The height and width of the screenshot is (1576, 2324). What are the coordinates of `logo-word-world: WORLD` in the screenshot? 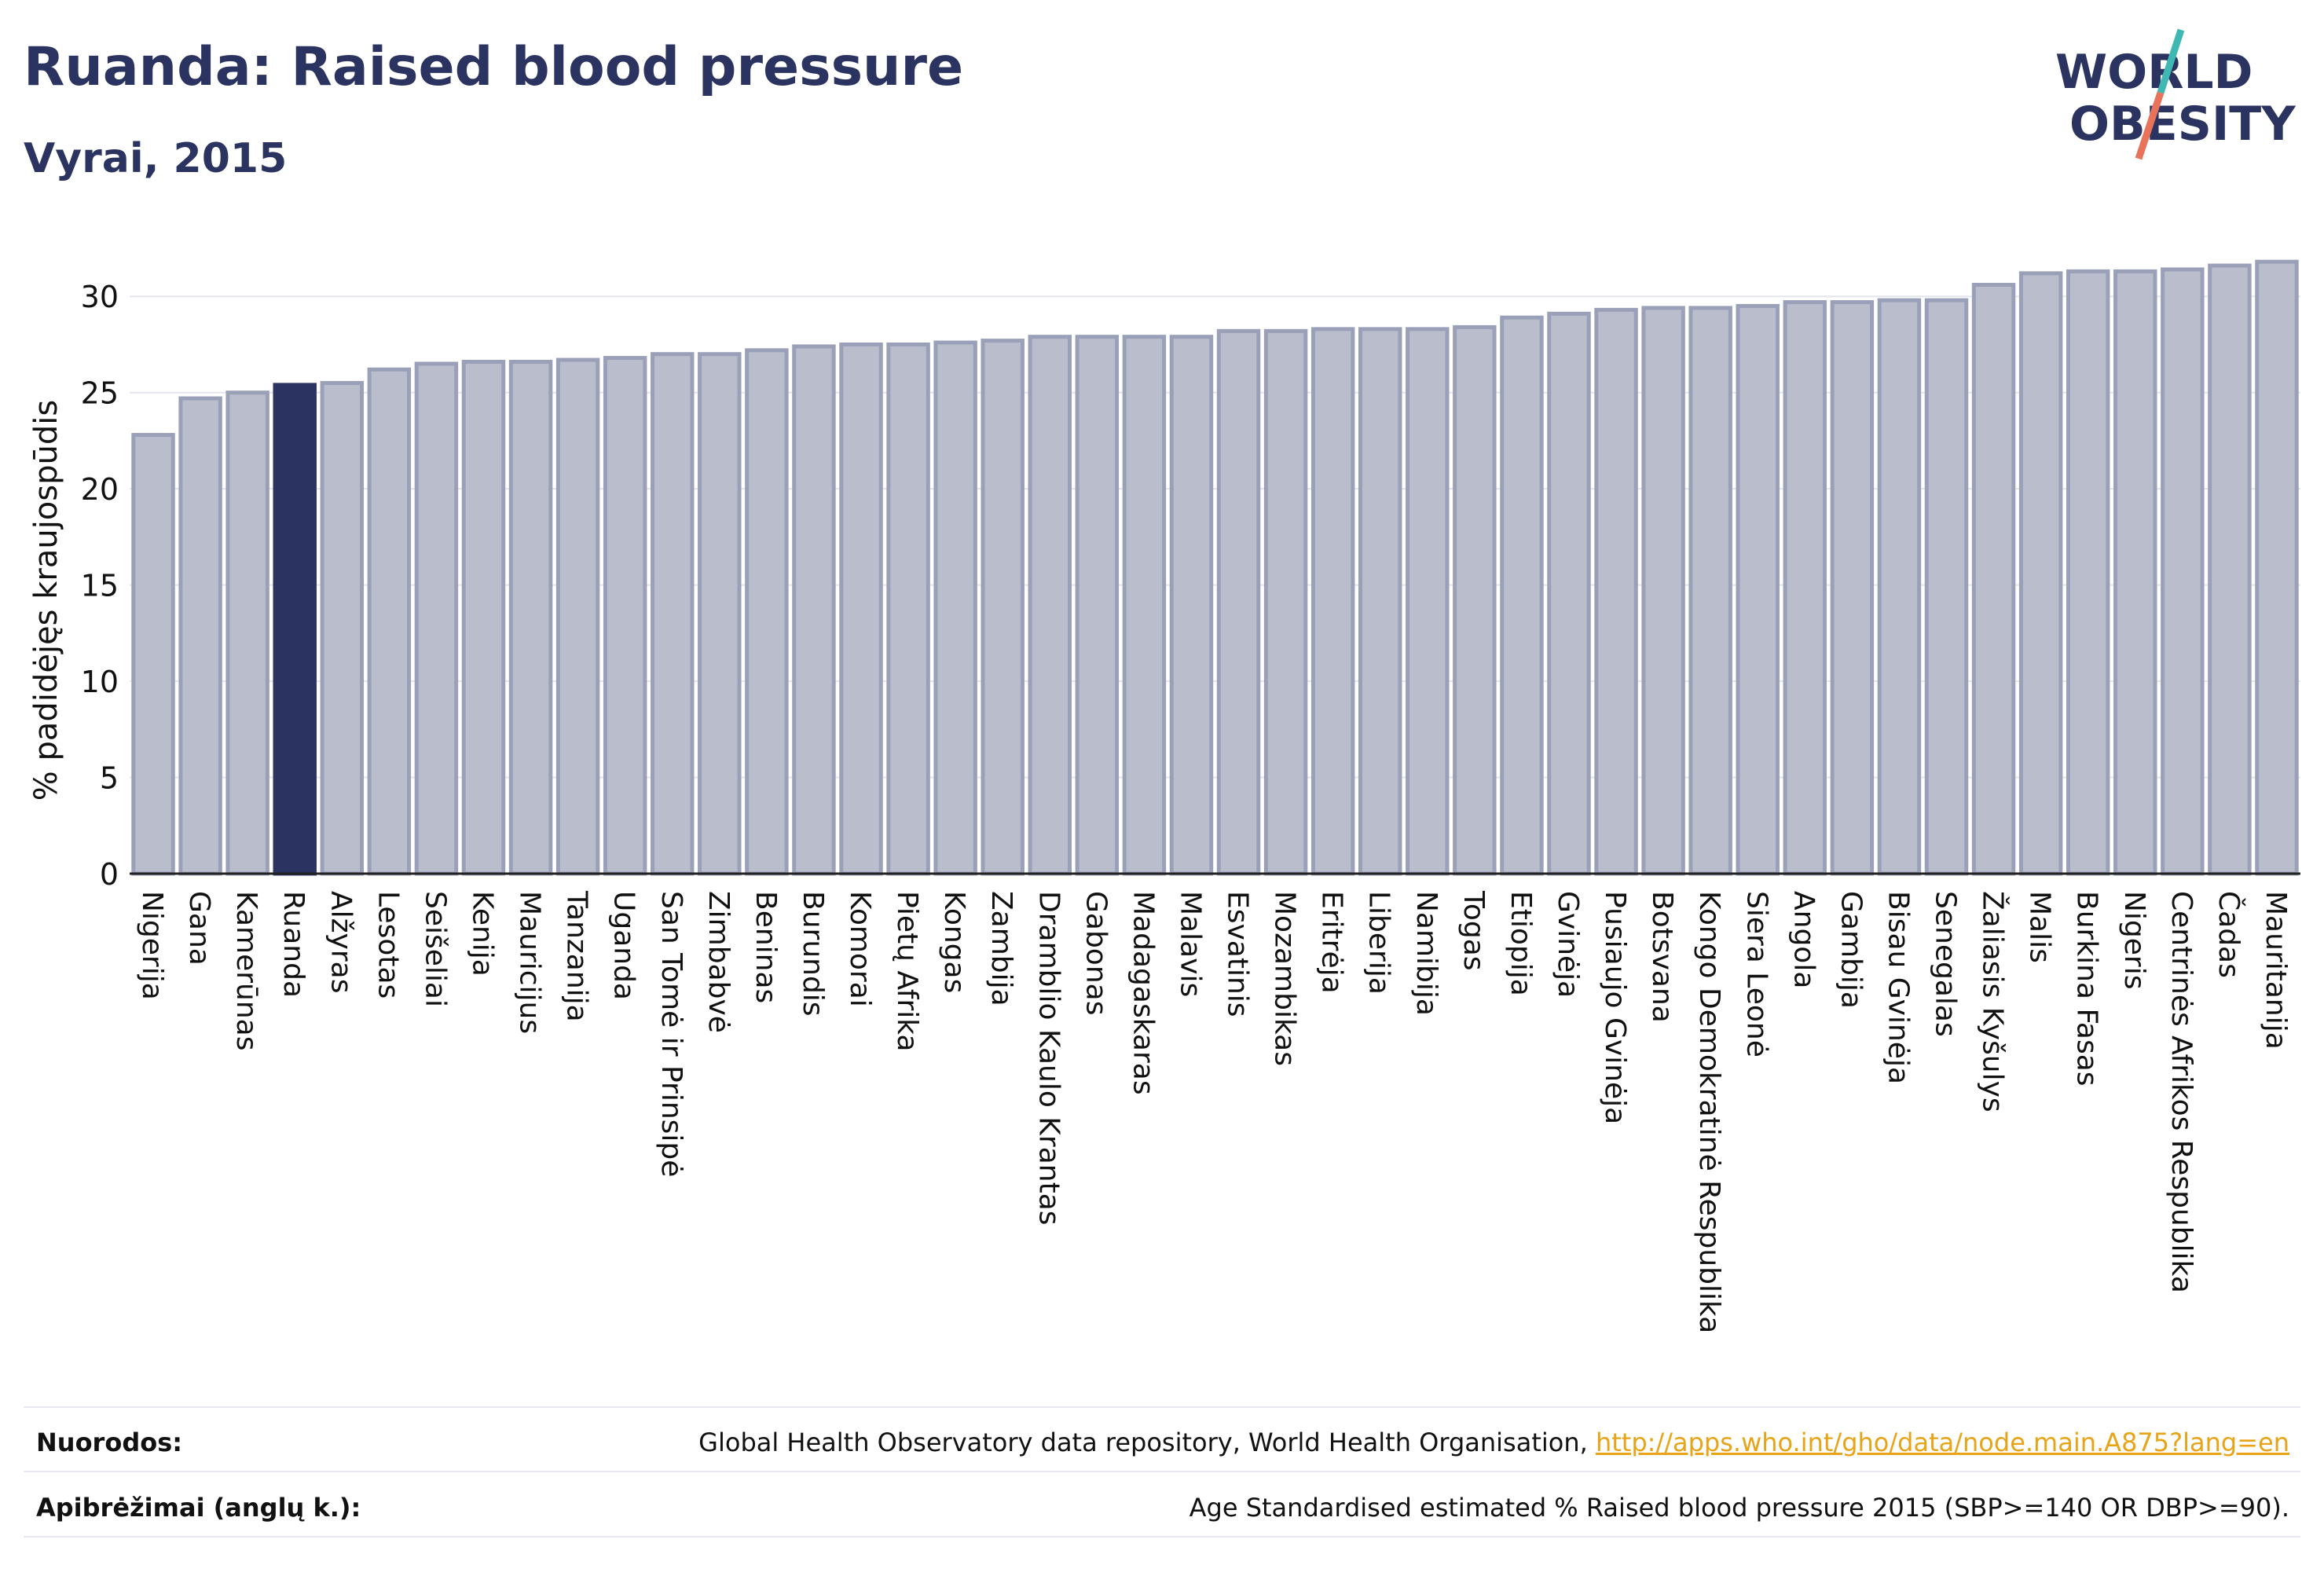 It's located at (2154, 72).